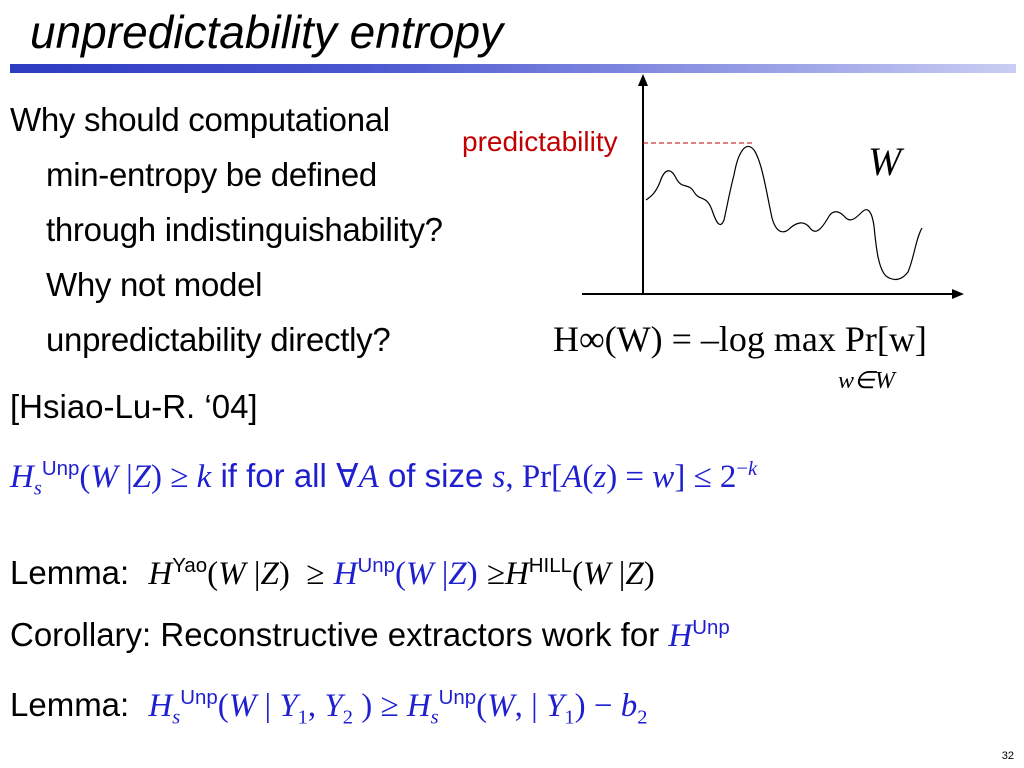  Describe the element at coordinates (958, 294) in the screenshot. I see `x-axis-arrow` at that location.